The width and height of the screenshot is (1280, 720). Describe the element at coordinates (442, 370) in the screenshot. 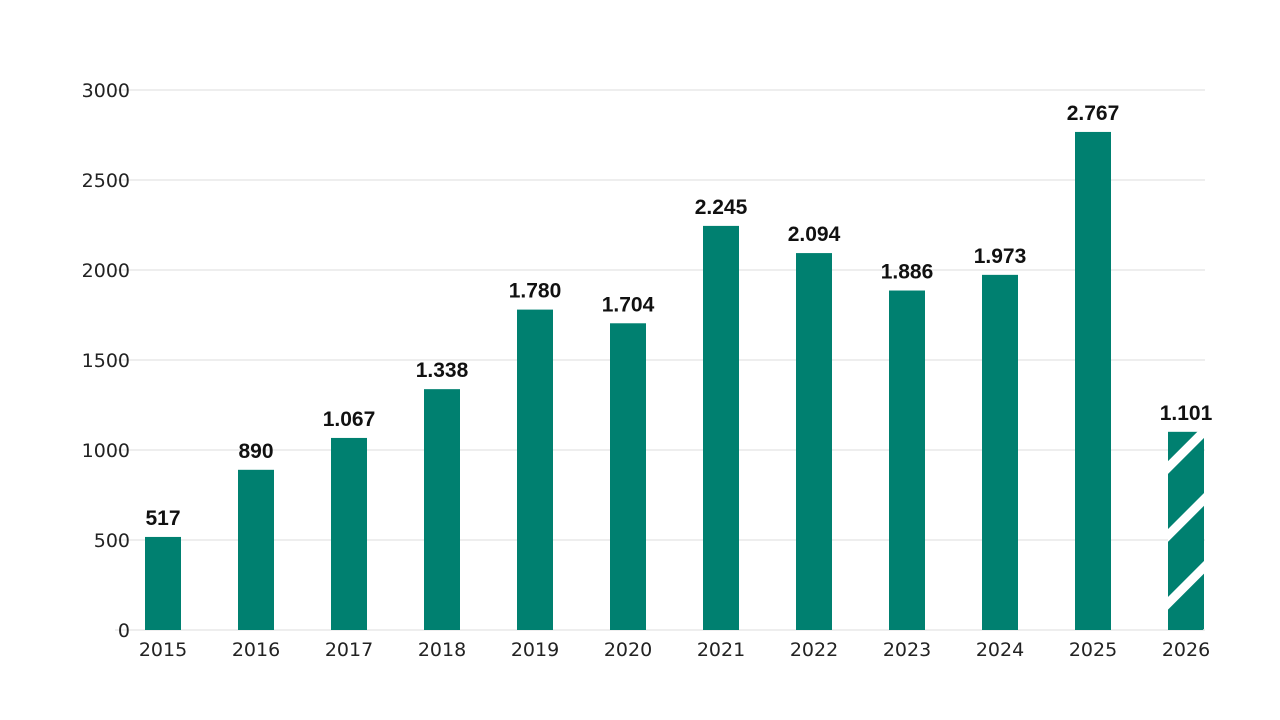

I see `bar-value-label: 1.338` at that location.